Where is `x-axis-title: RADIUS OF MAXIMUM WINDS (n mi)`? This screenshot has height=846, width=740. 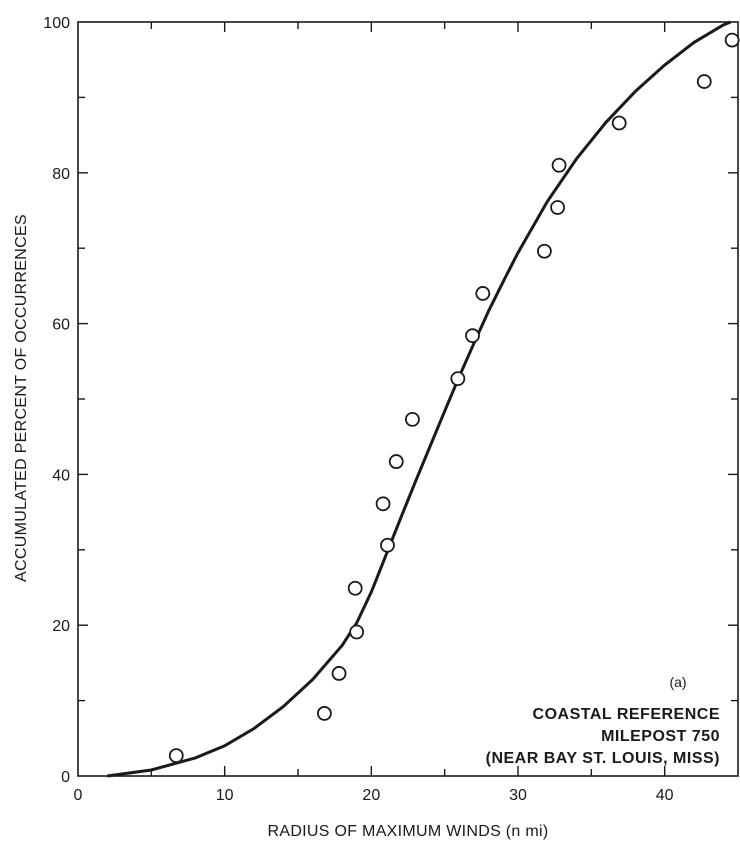
x-axis-title: RADIUS OF MAXIMUM WINDS (n mi) is located at coordinates (408, 831).